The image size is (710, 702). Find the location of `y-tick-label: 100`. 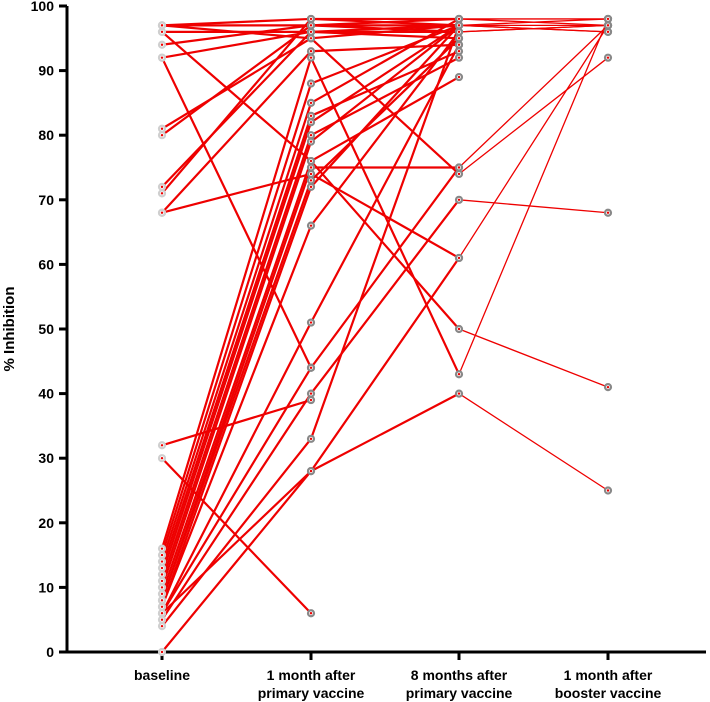

y-tick-label: 100 is located at coordinates (43, 7).